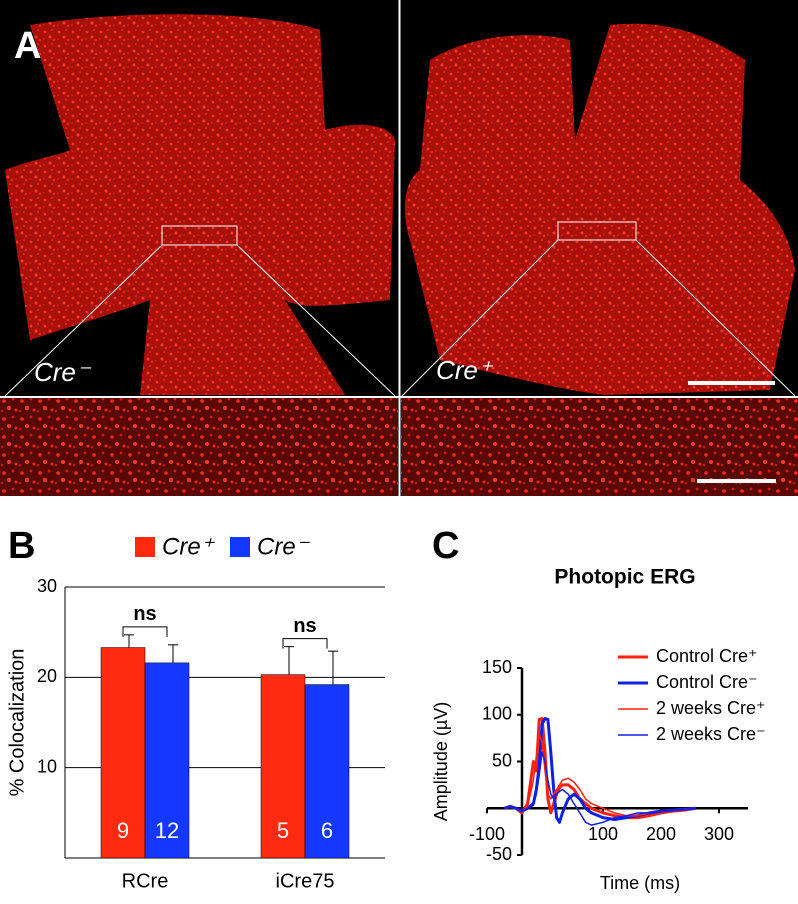  Describe the element at coordinates (603, 834) in the screenshot. I see `x-tick-label: 100` at that location.